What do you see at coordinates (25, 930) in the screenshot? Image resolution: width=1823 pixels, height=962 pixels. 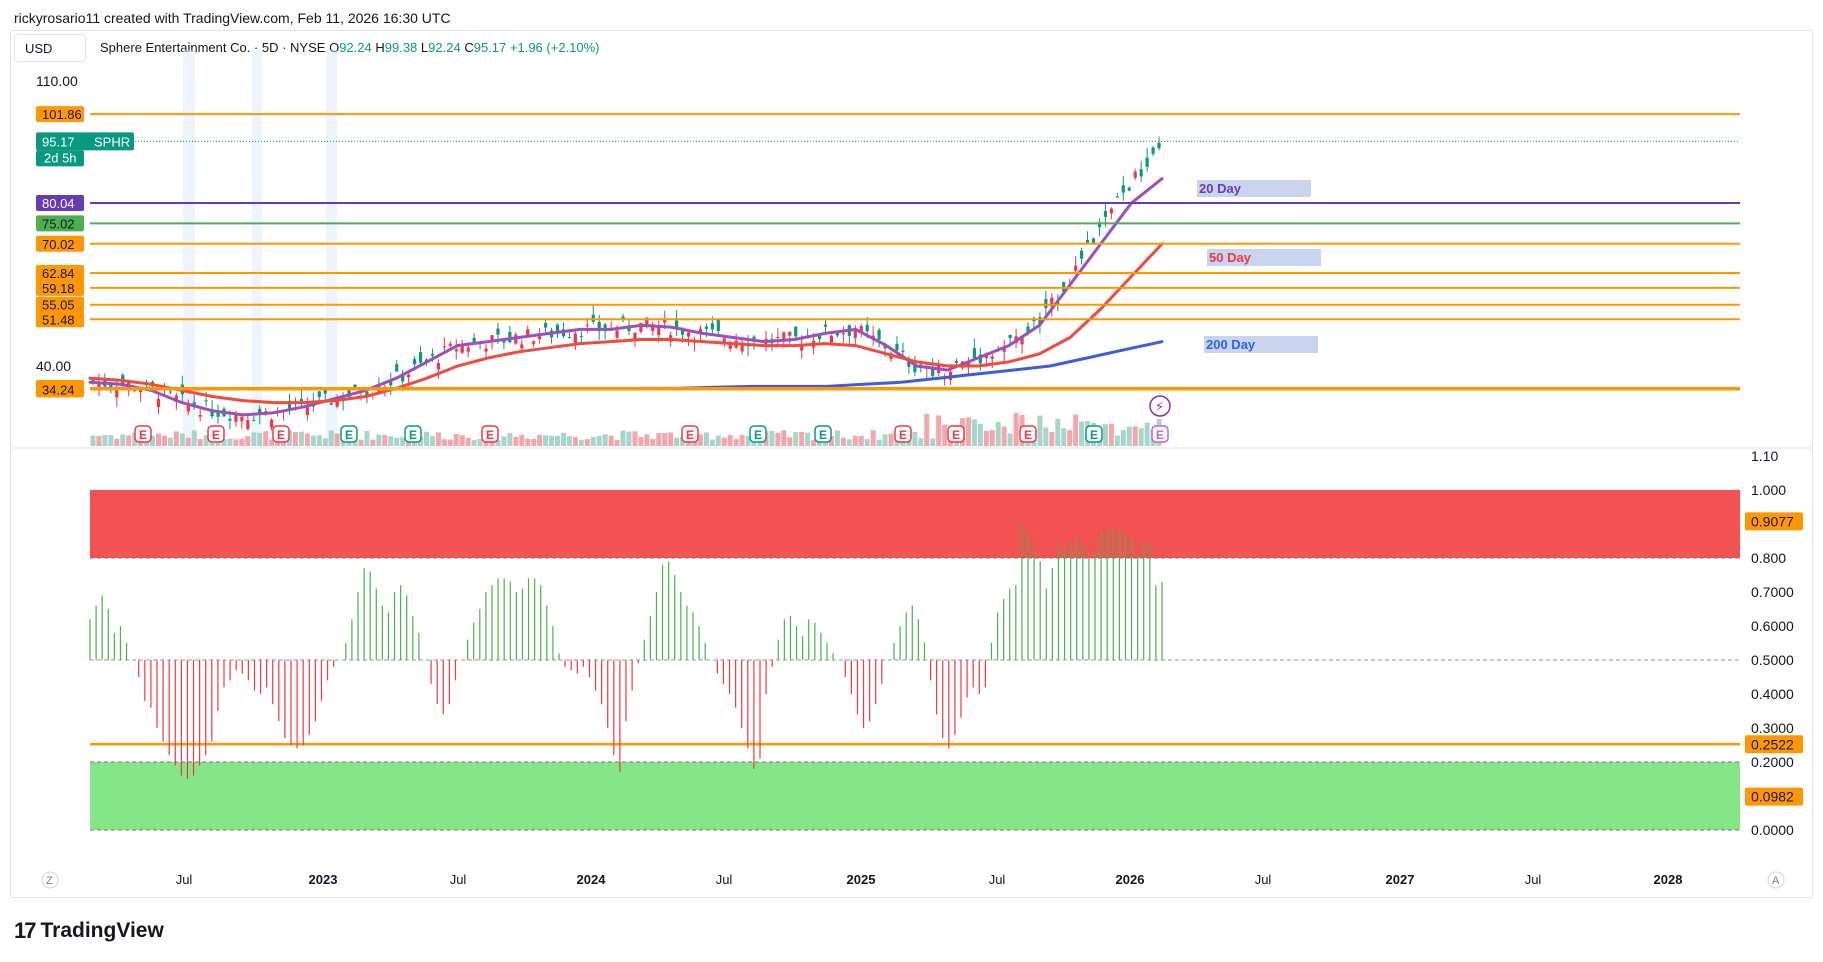 I see `tradingview-logo-icon: 17` at bounding box center [25, 930].